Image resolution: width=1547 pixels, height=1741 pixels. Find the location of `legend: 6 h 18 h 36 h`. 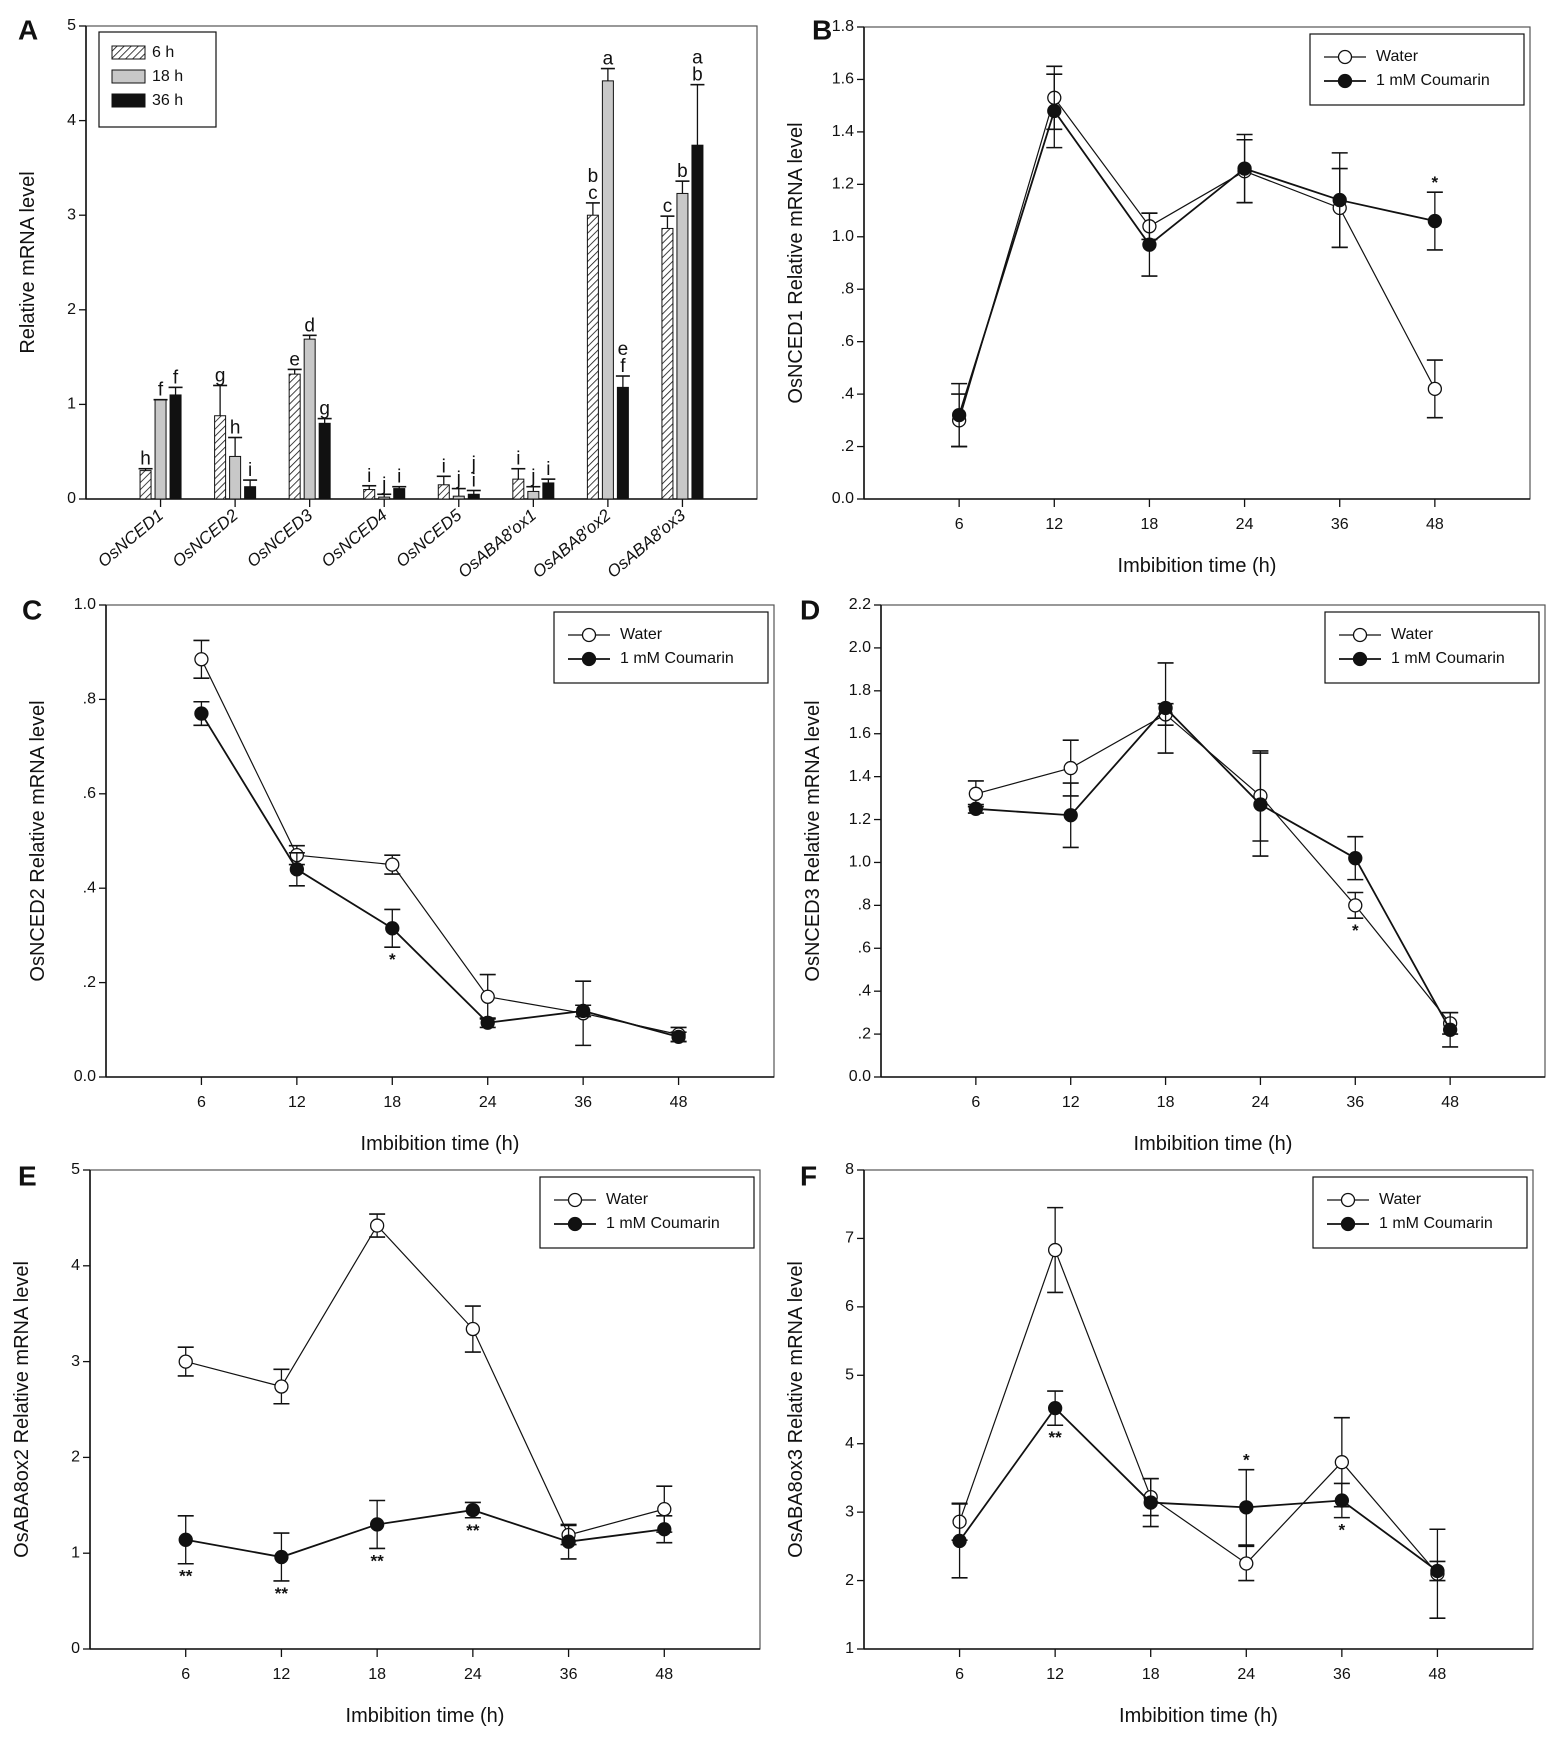

legend: 6 h 18 h 36 h is located at coordinates (157, 79).